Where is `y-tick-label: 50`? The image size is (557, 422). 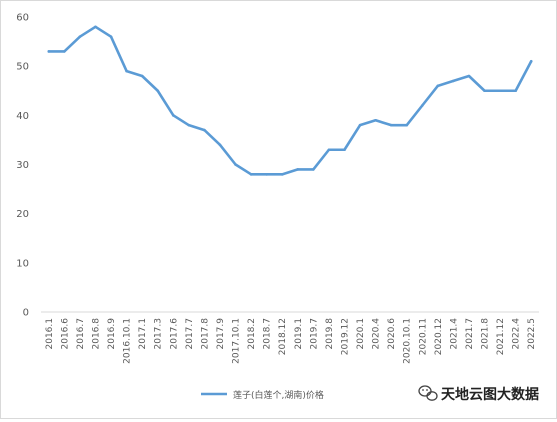
y-tick-label: 50 is located at coordinates (22, 67).